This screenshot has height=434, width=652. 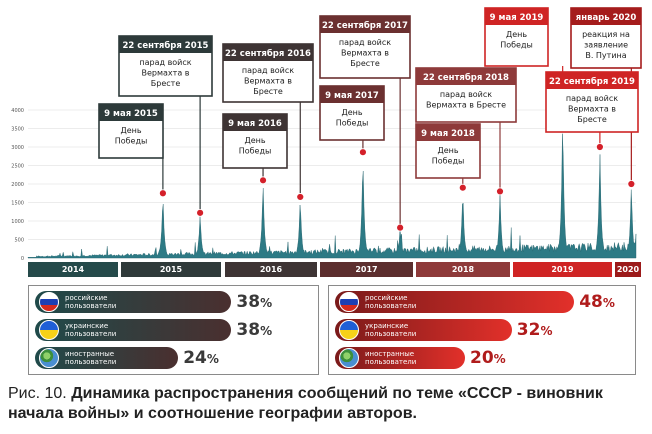 What do you see at coordinates (463, 269) in the screenshot?
I see `year-label-2018: 2018` at bounding box center [463, 269].